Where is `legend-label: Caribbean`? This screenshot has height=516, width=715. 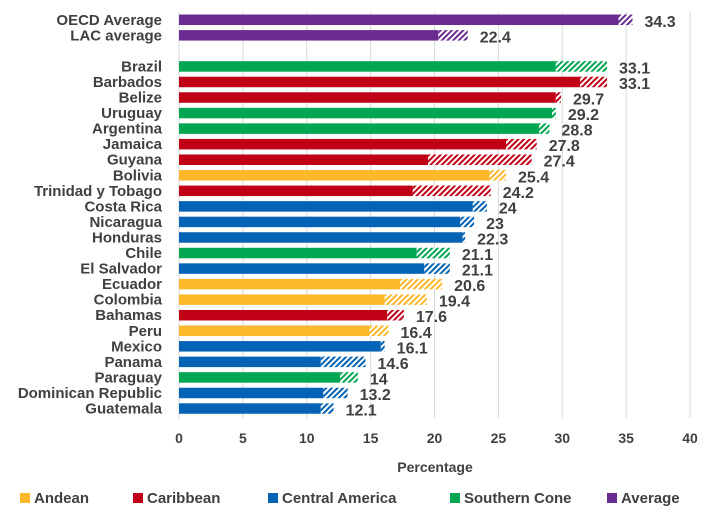 legend-label: Caribbean is located at coordinates (183, 498).